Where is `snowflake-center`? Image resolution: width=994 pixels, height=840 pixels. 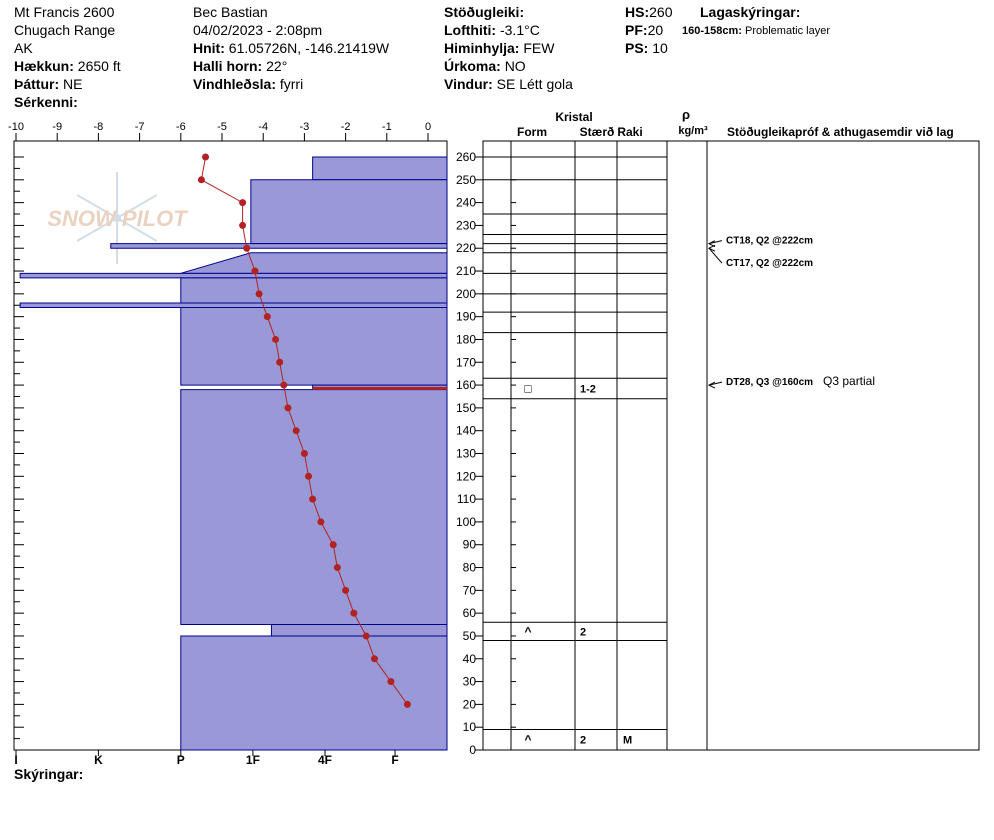
snowflake-center is located at coordinates (117, 218).